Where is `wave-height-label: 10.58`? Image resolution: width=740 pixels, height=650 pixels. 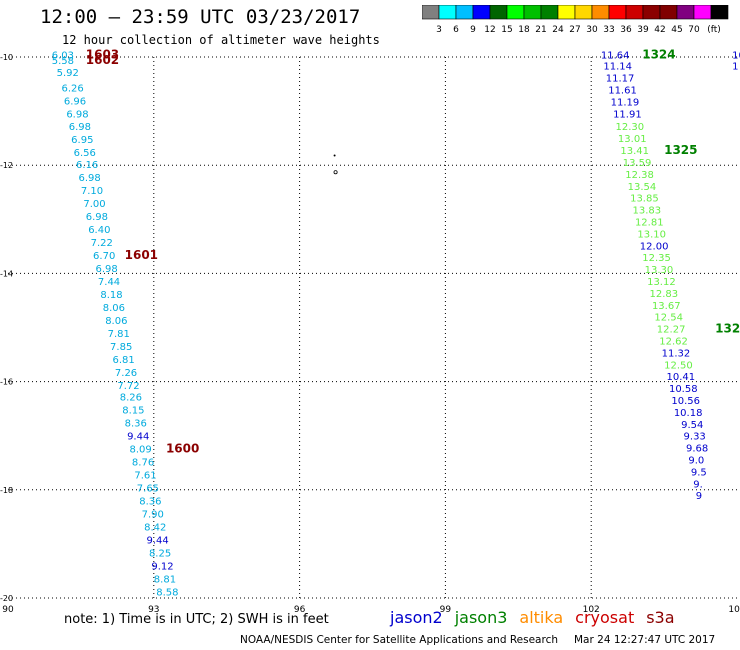 wave-height-label: 10.58 is located at coordinates (683, 389).